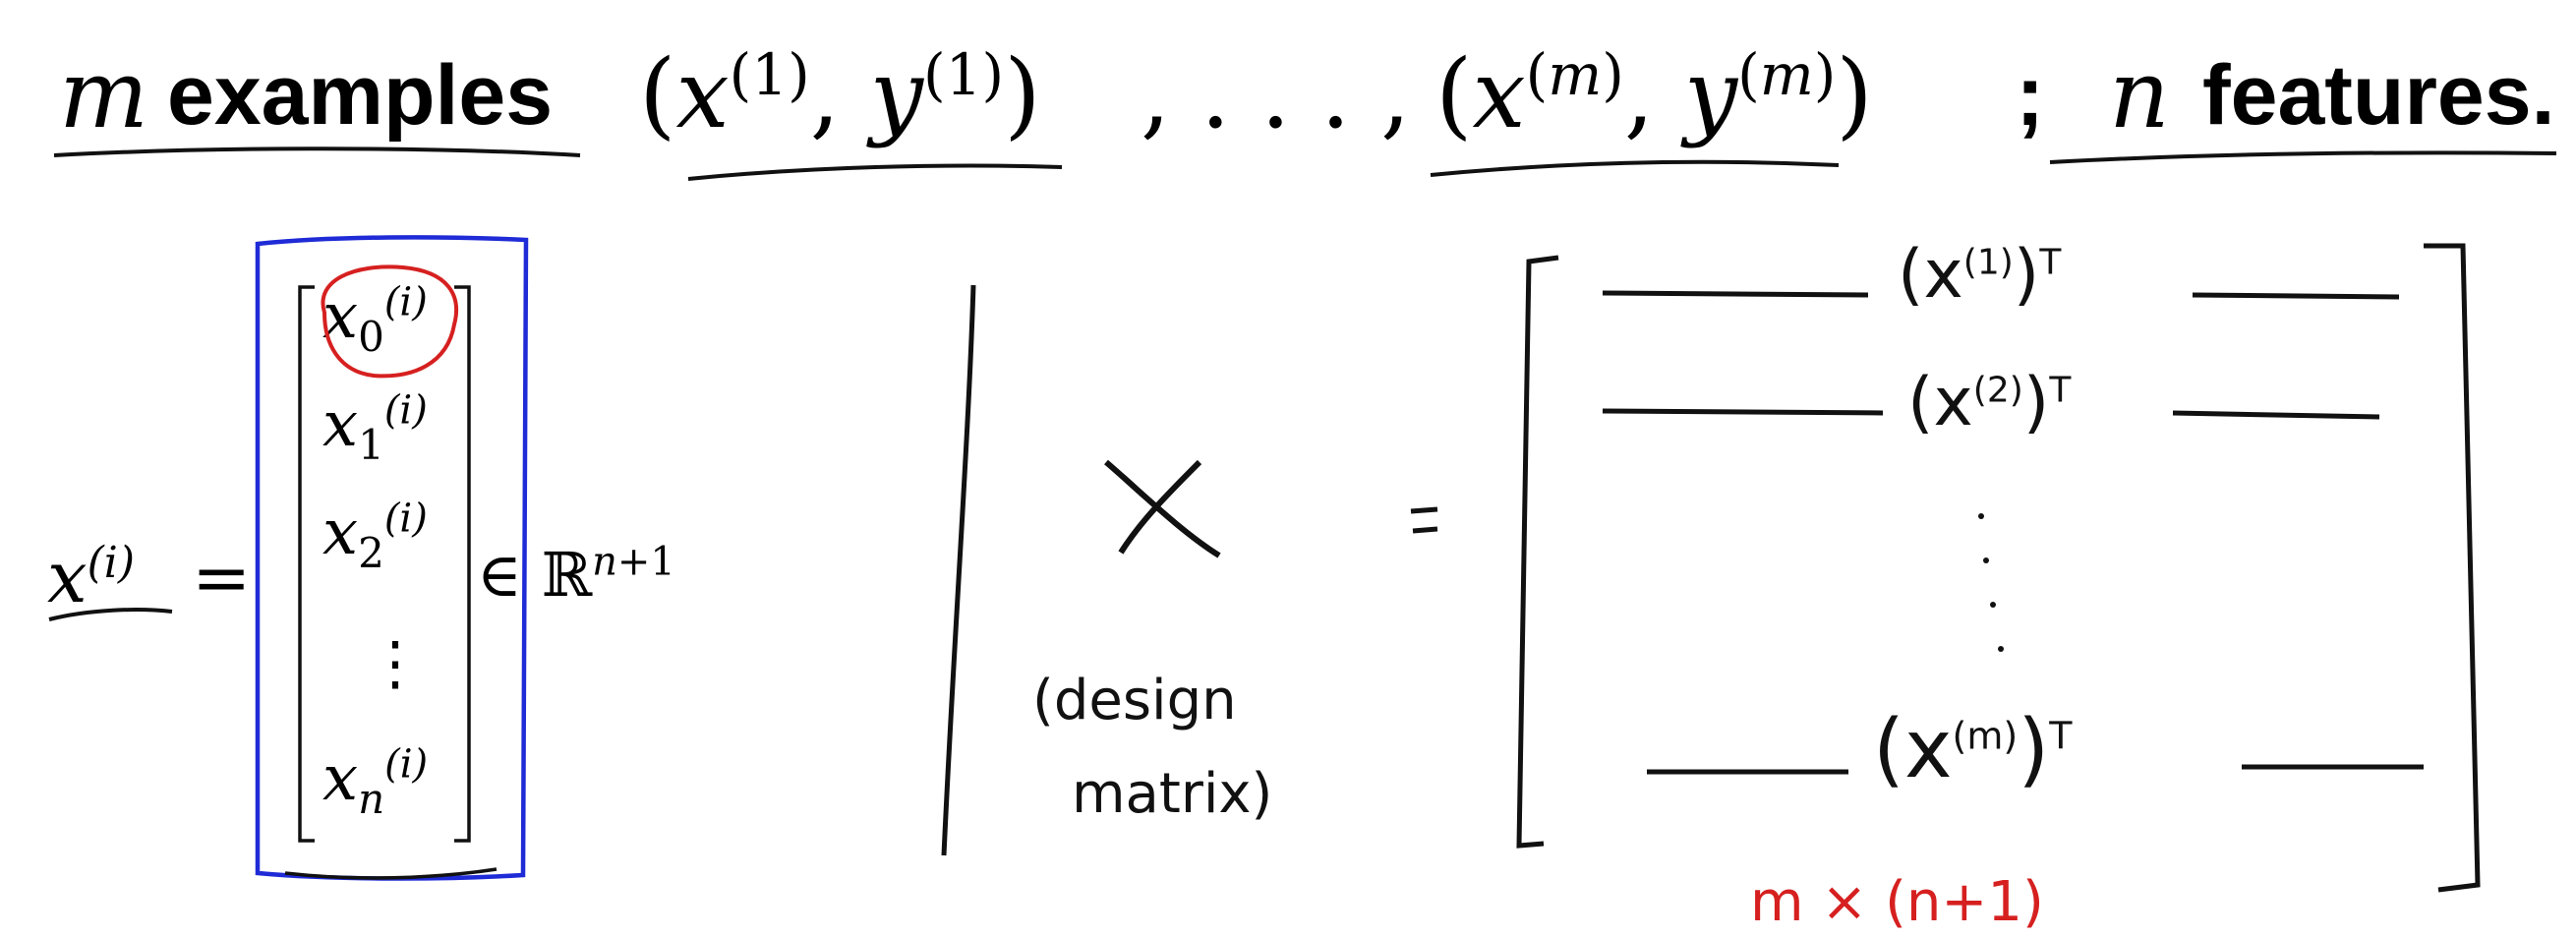 Image resolution: width=2576 pixels, height=938 pixels. Describe the element at coordinates (2378, 95) in the screenshot. I see `heading-features-word: features.` at that location.